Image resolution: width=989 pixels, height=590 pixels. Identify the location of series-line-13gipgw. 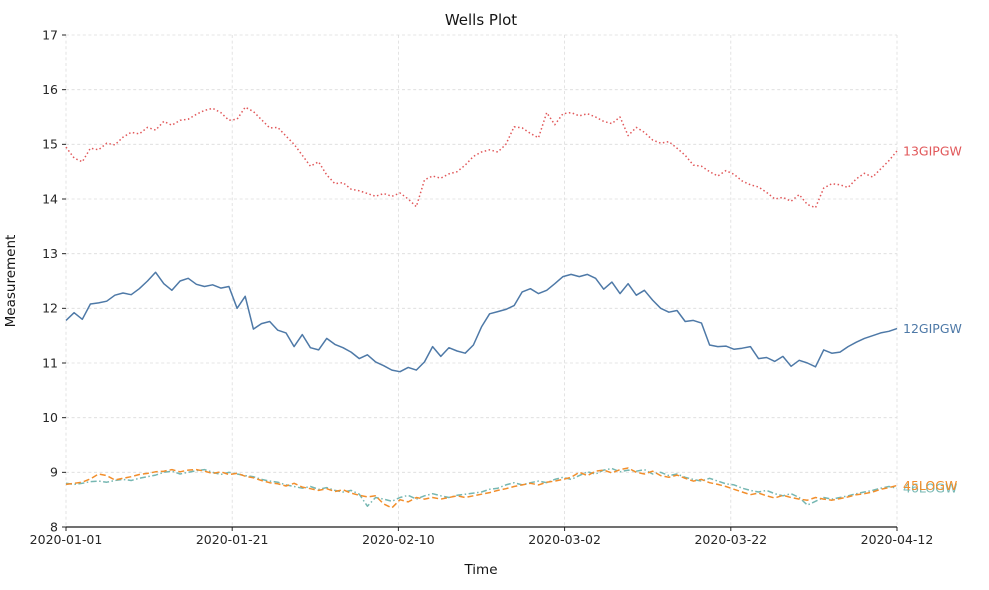
(481, 157).